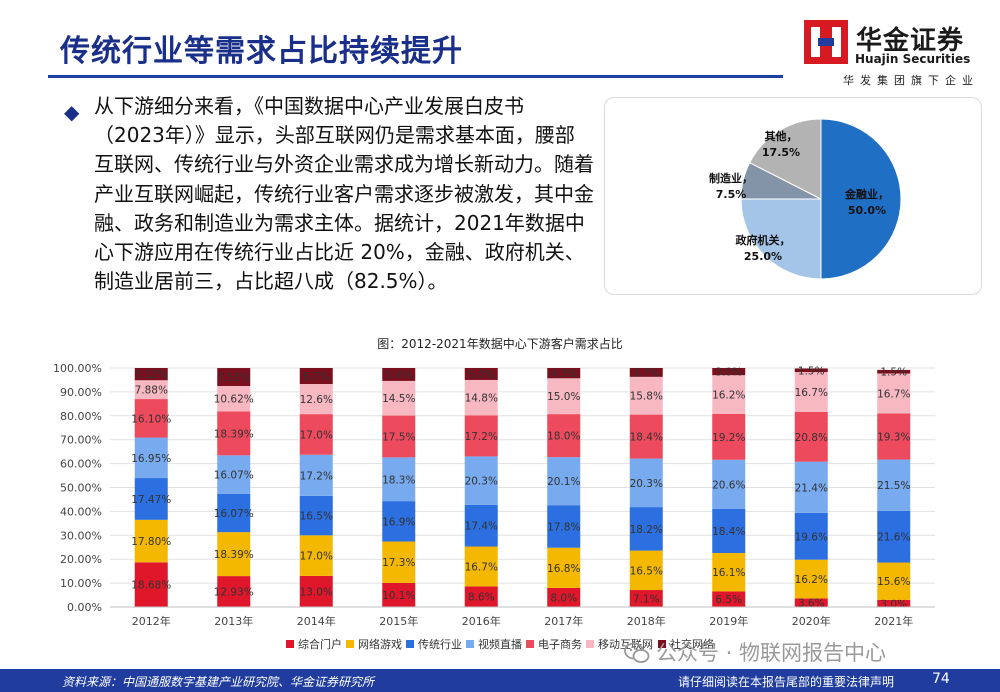 The image size is (1000, 692). I want to click on bar-chart-title: 图：2012-2021年数据中心下游客户需求占比, so click(500, 344).